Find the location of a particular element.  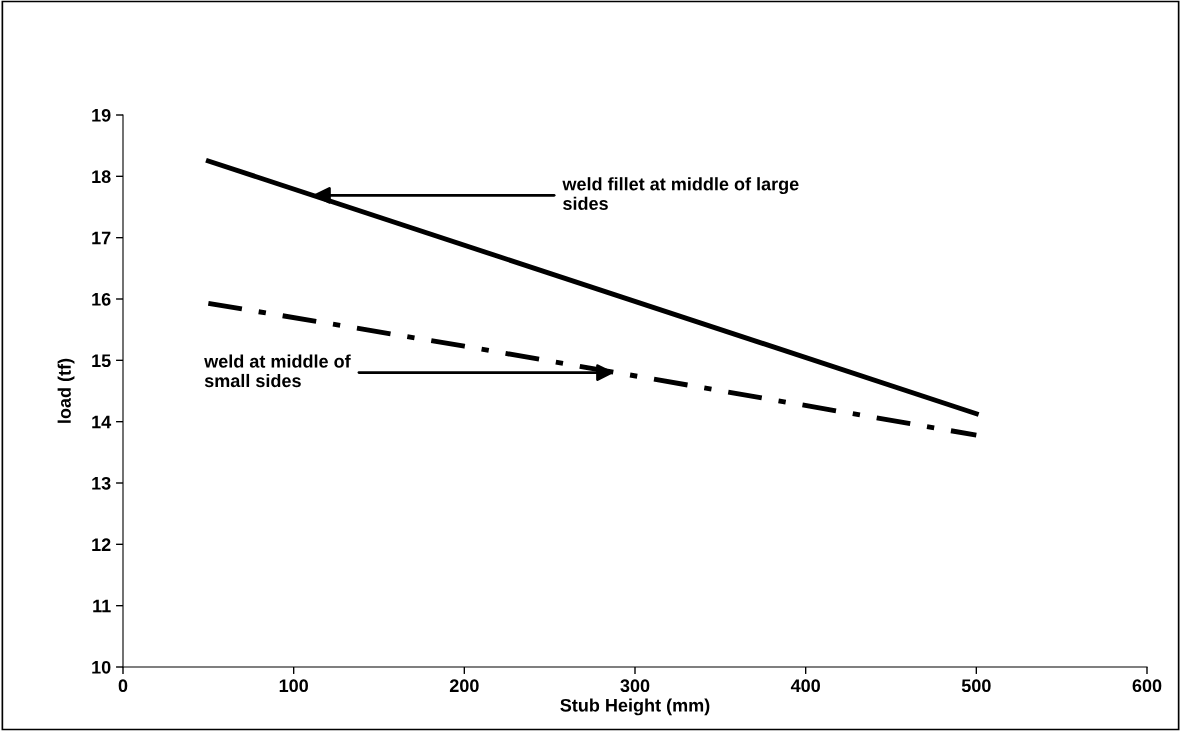

y-tick-label: 12 is located at coordinates (101, 544).